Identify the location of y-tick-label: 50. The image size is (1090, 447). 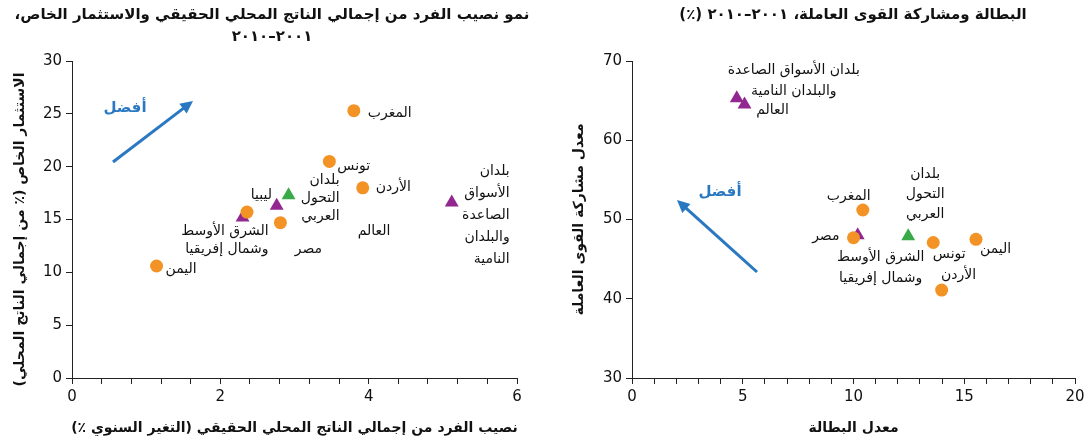
(612, 218).